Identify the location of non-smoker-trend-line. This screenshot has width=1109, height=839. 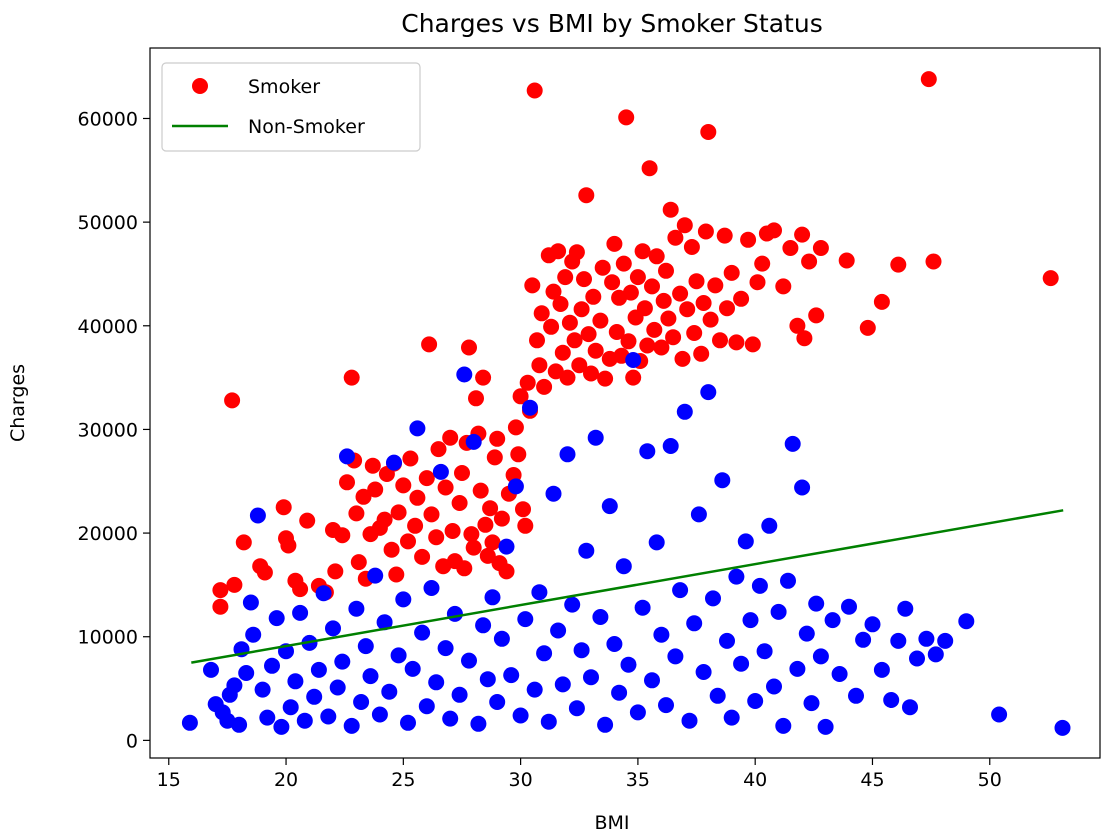
(627, 586).